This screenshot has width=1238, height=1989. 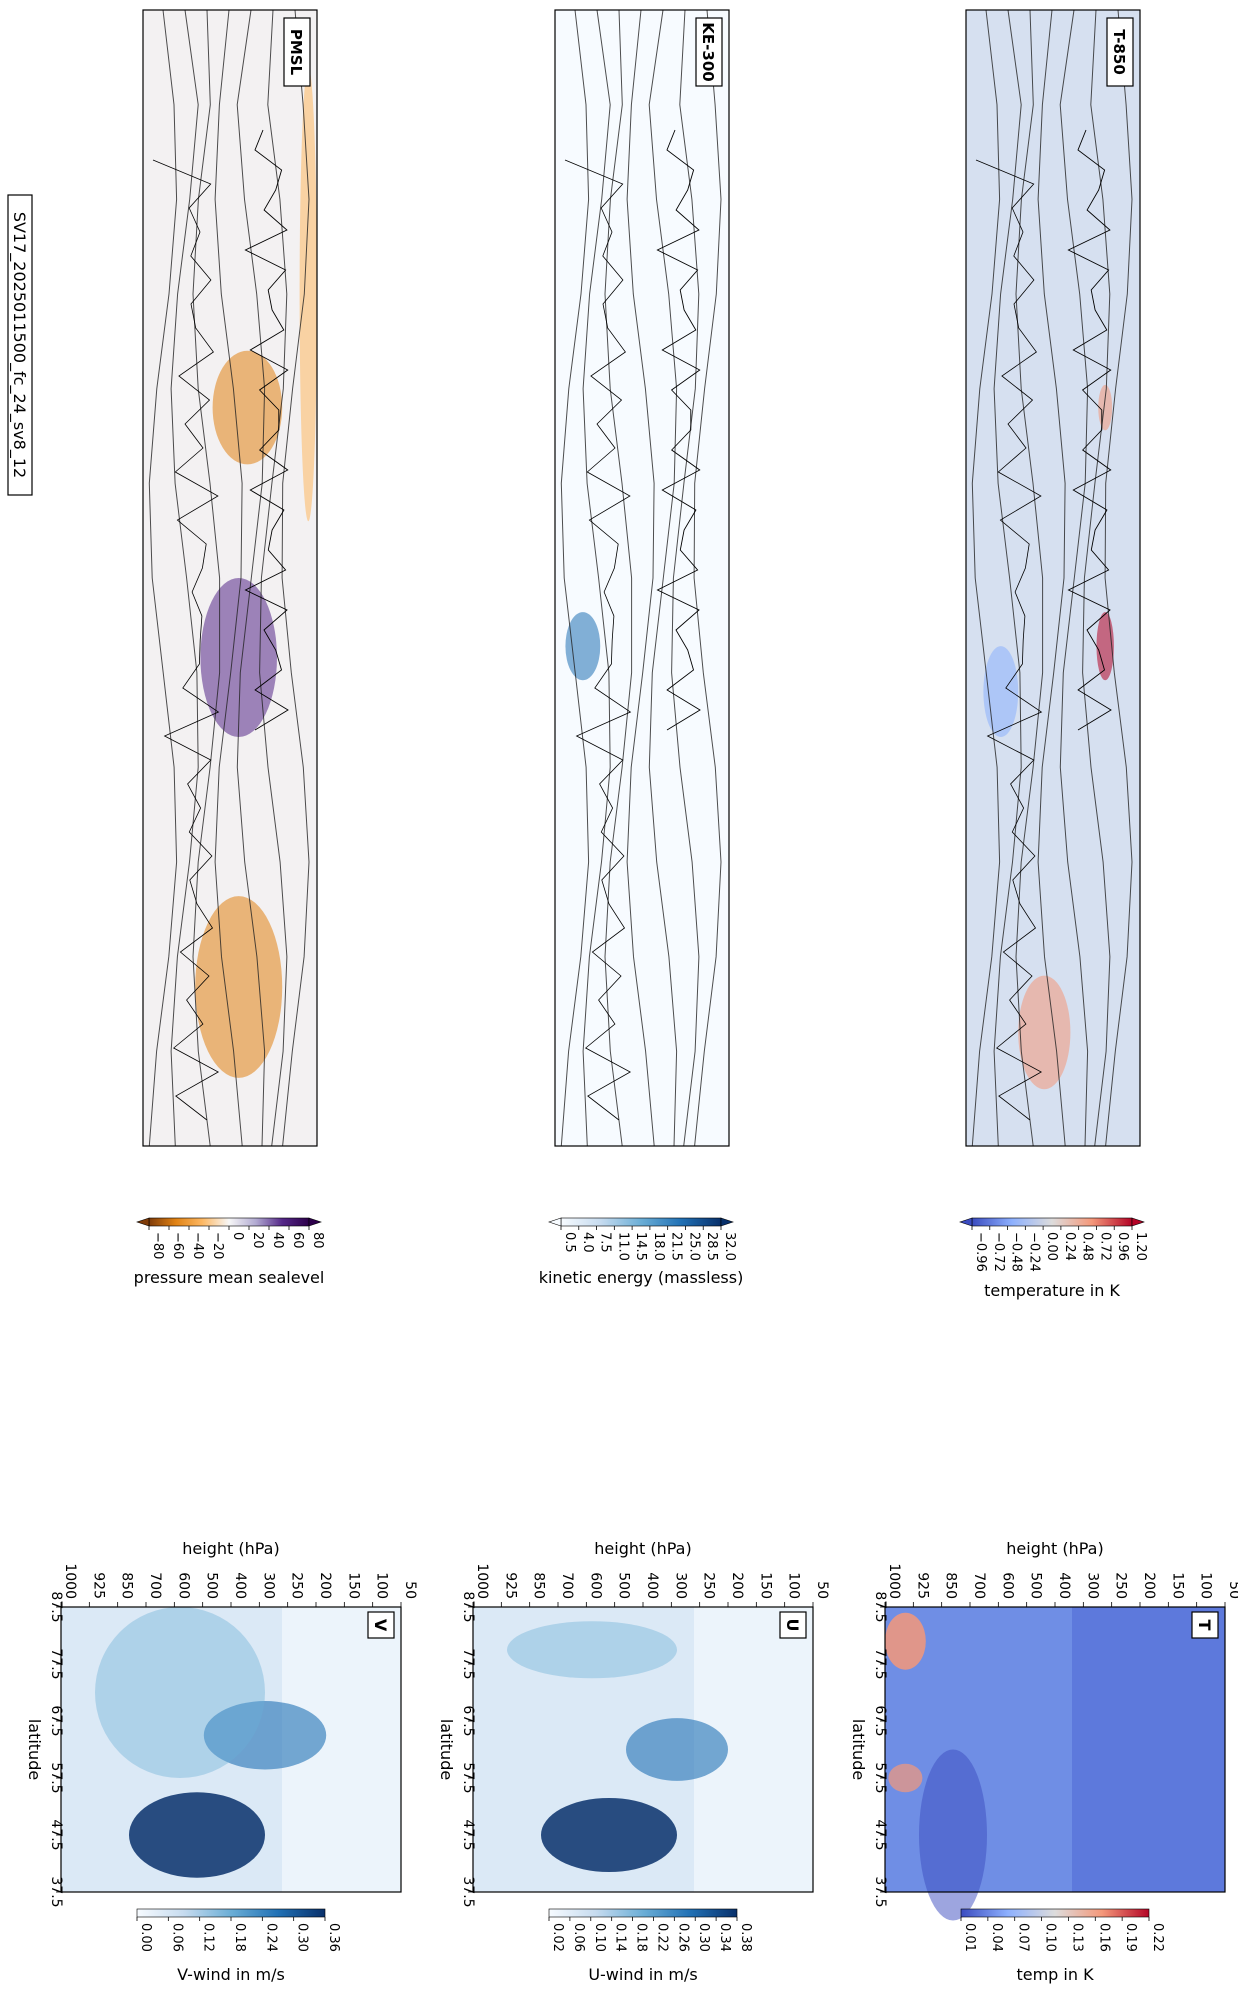 What do you see at coordinates (277, 1240) in the screenshot?
I see `colorbar-tick-label: 40` at bounding box center [277, 1240].